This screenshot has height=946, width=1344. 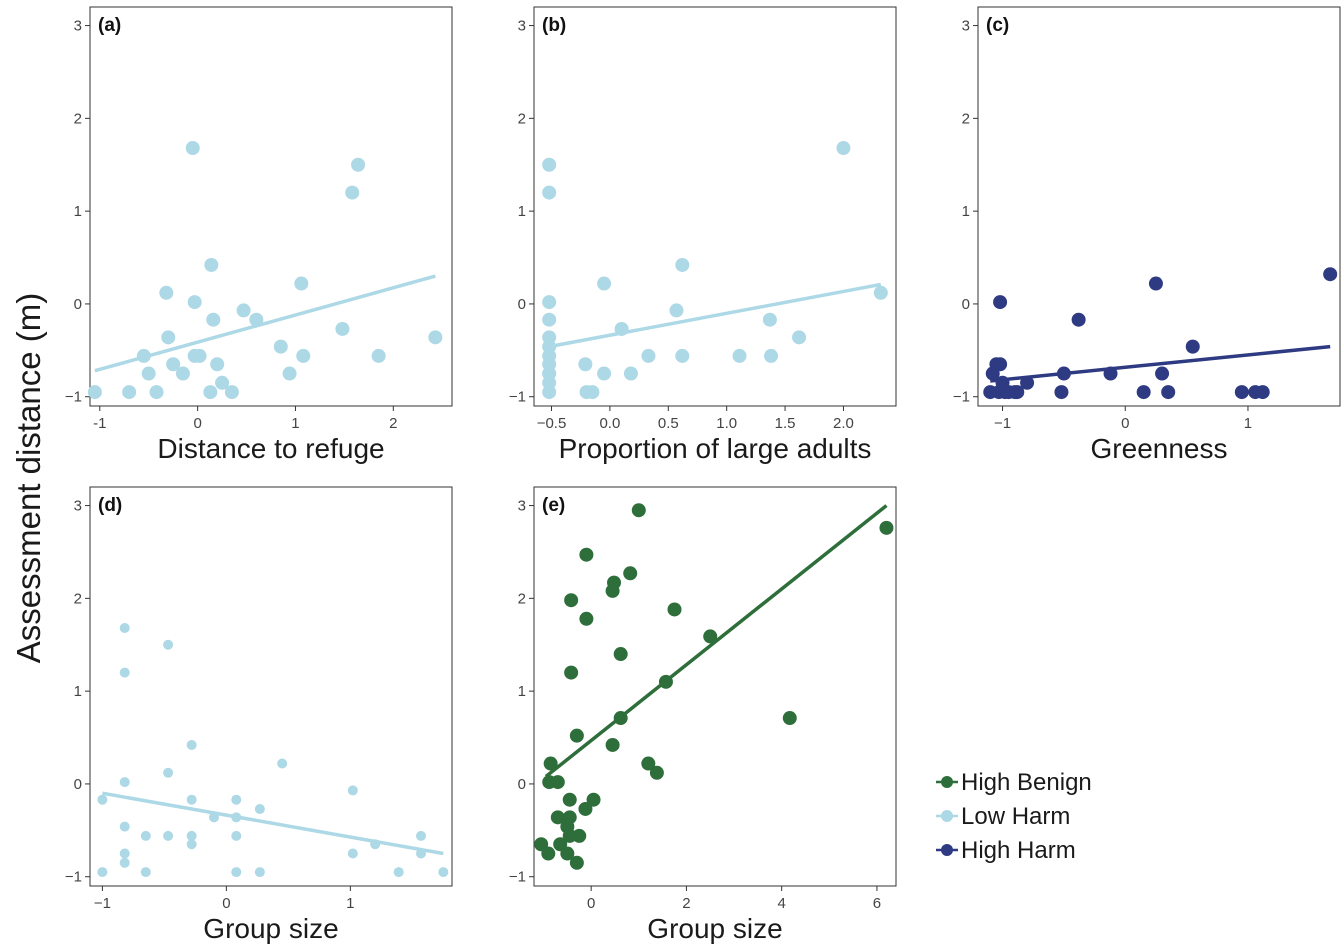 I want to click on panel-label: (b), so click(x=554, y=25).